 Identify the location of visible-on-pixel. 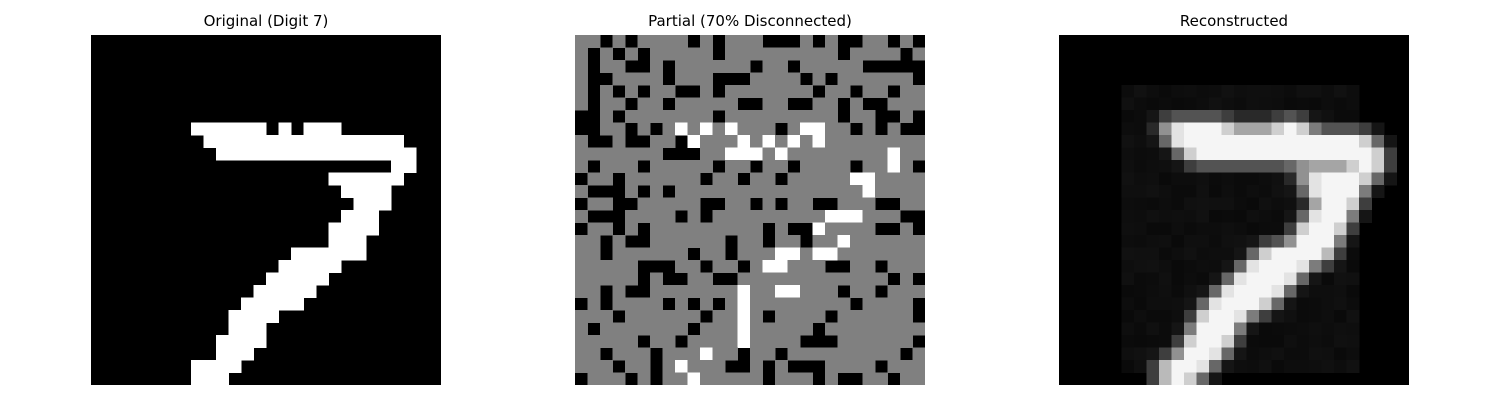
(744, 141).